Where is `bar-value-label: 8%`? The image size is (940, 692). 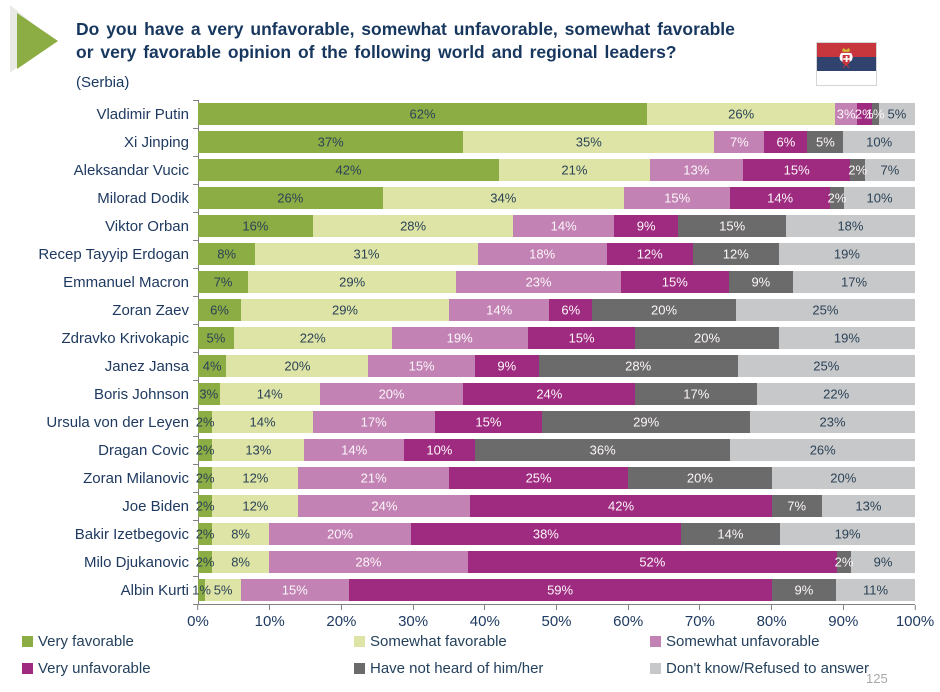
bar-value-label: 8% is located at coordinates (240, 534).